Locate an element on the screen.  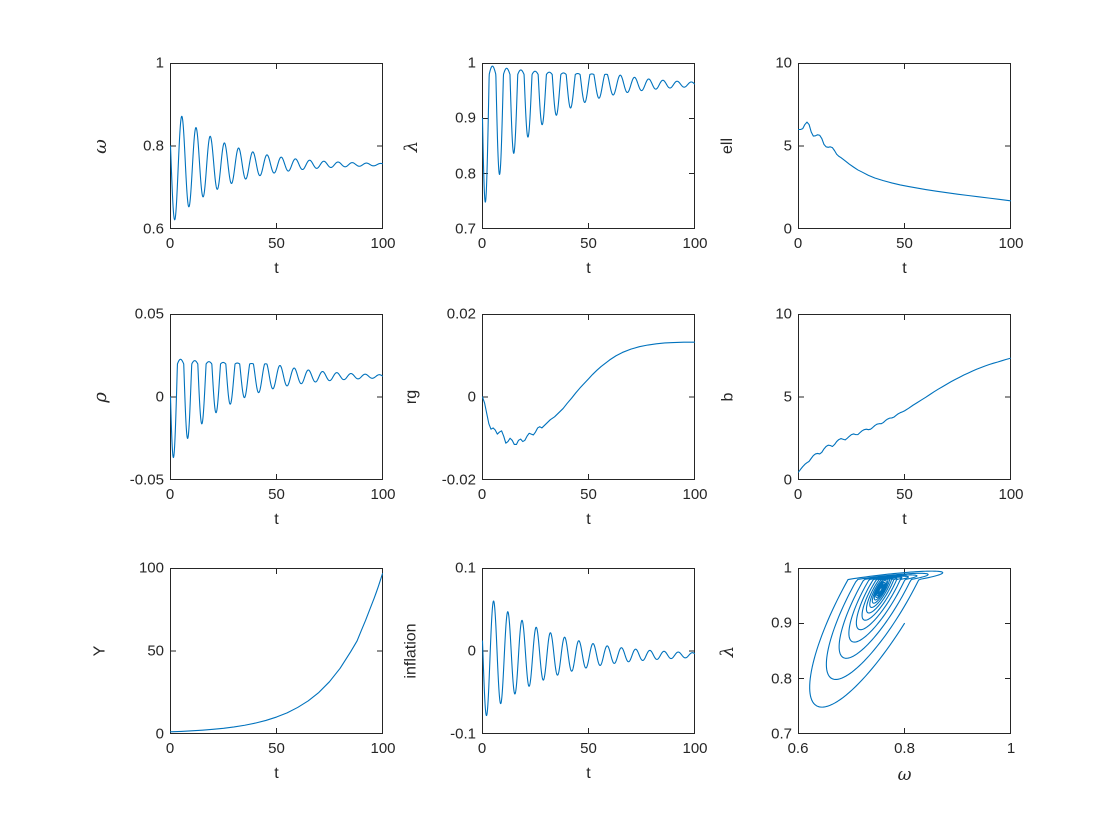
b-vs-t-curve is located at coordinates (904, 397).